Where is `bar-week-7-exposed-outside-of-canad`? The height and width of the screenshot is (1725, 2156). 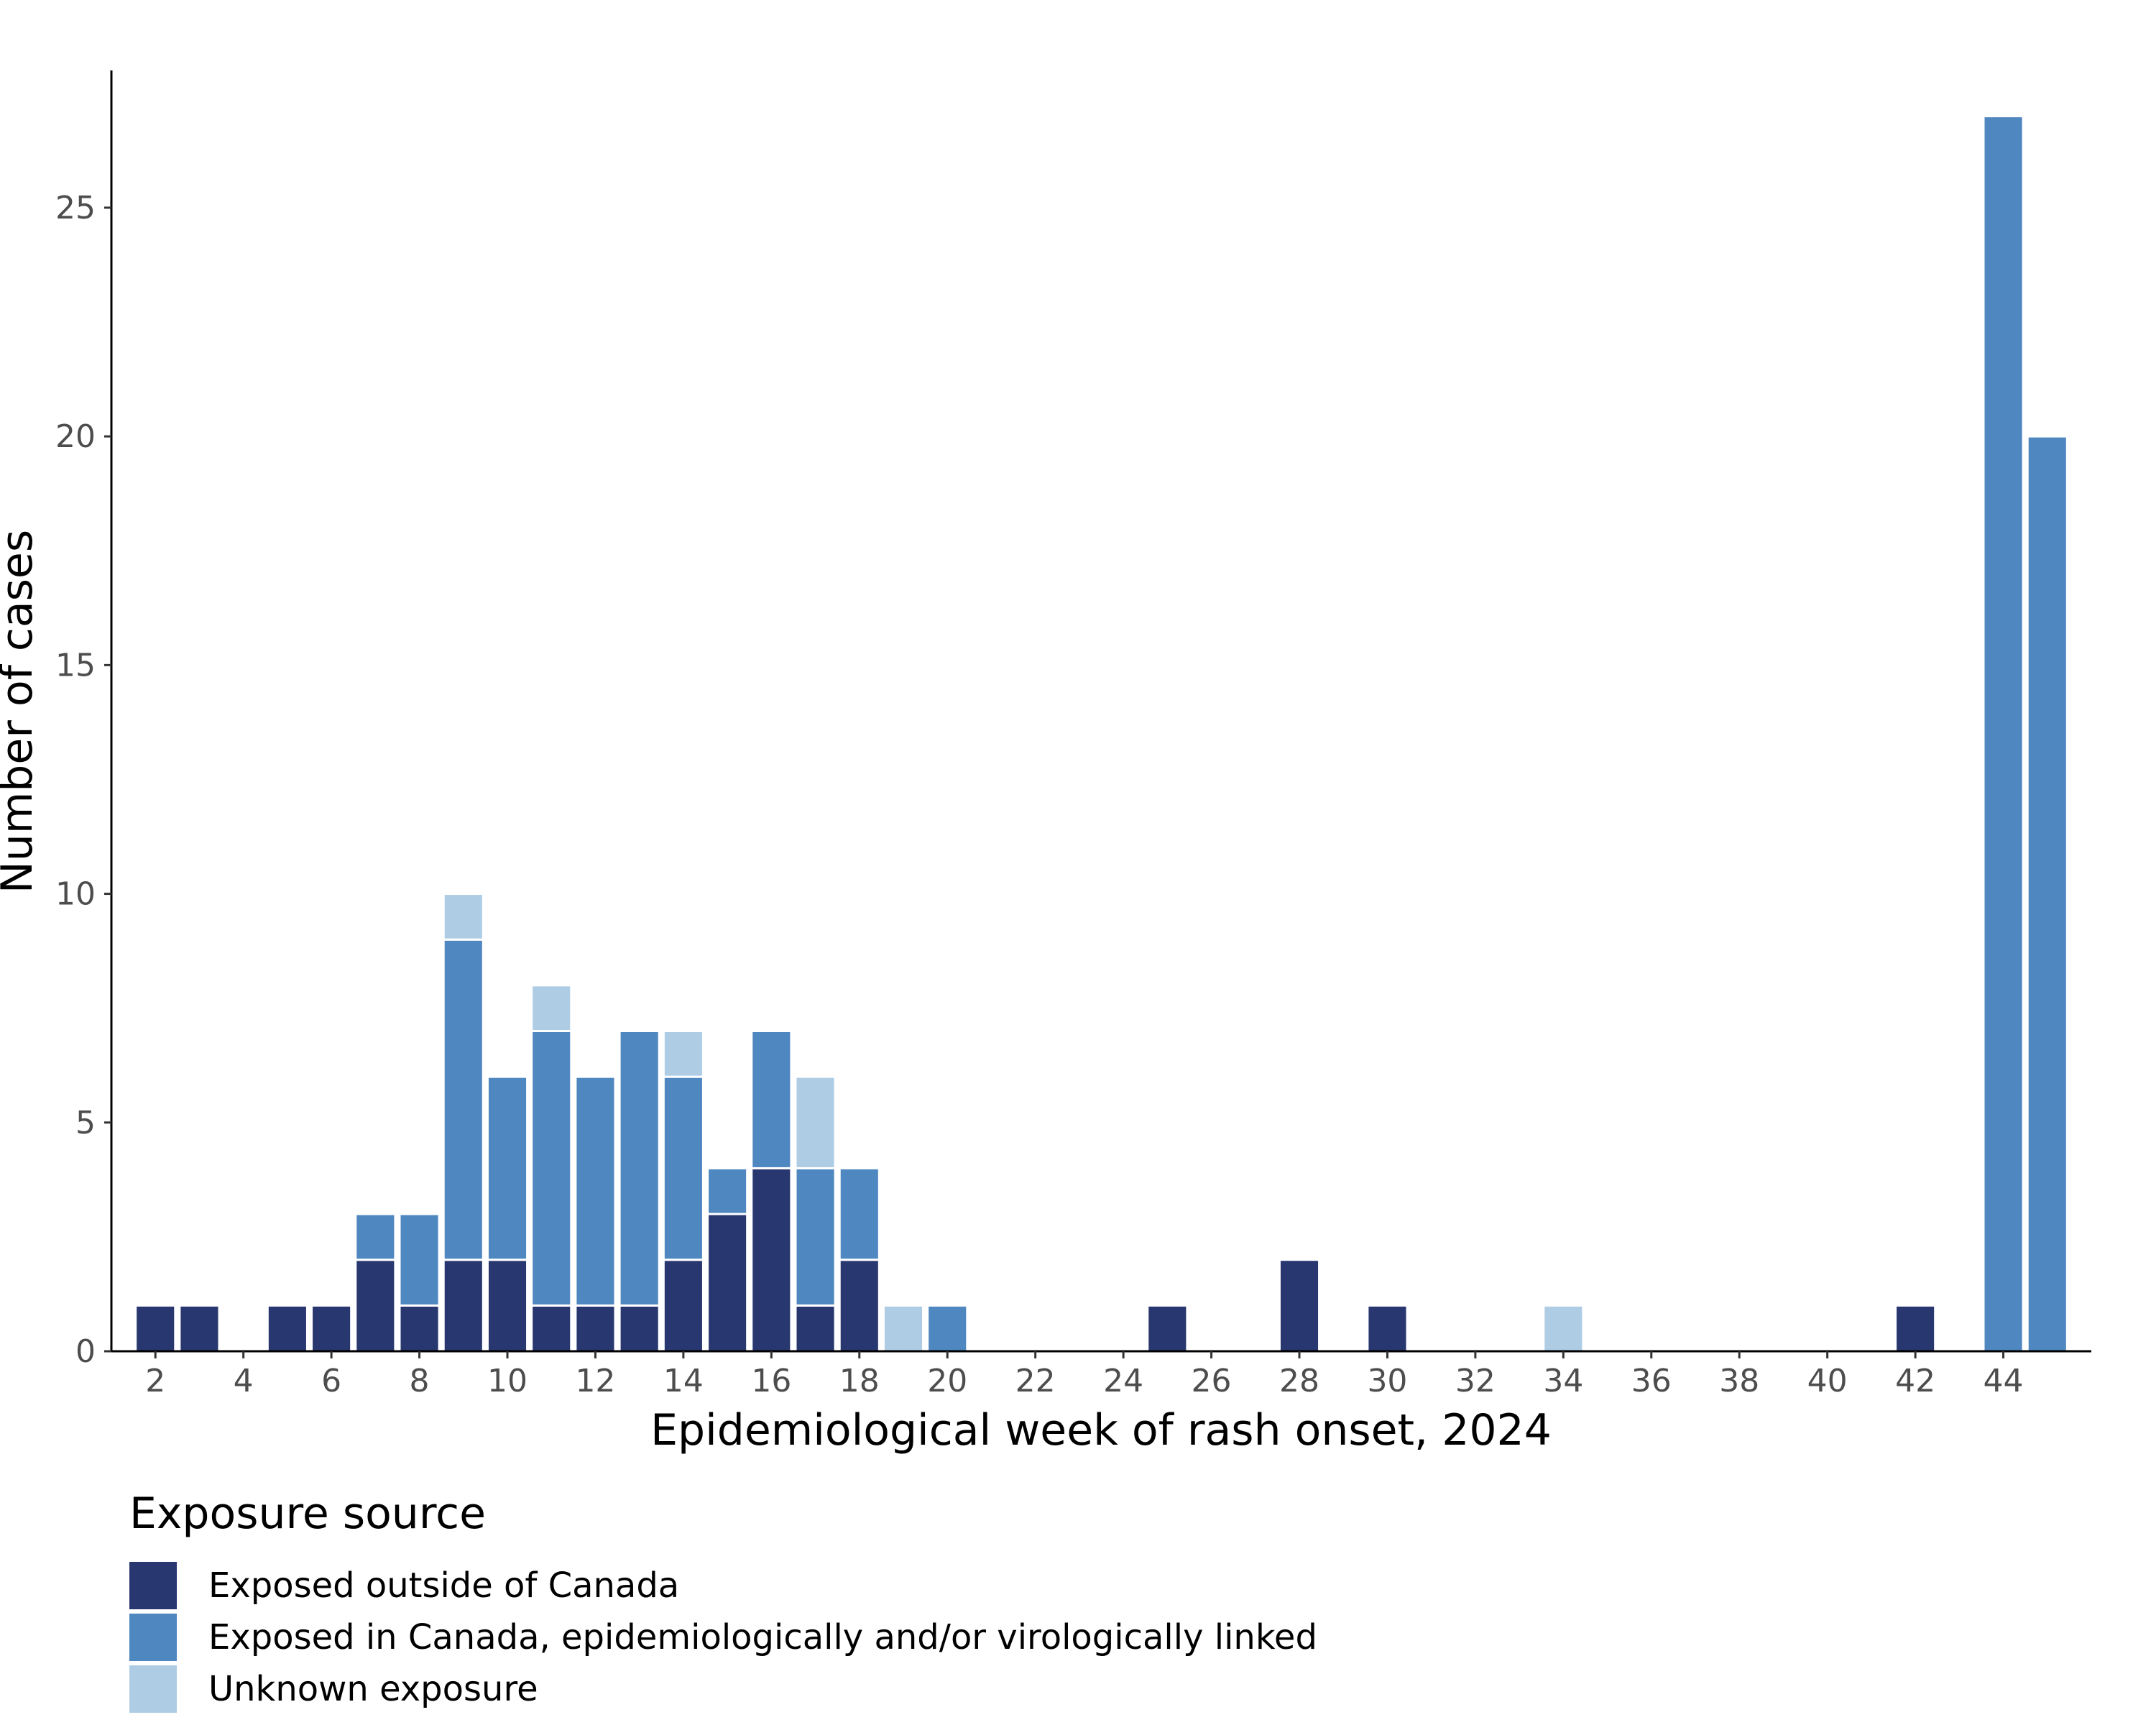 bar-week-7-exposed-outside-of-canad is located at coordinates (375, 1306).